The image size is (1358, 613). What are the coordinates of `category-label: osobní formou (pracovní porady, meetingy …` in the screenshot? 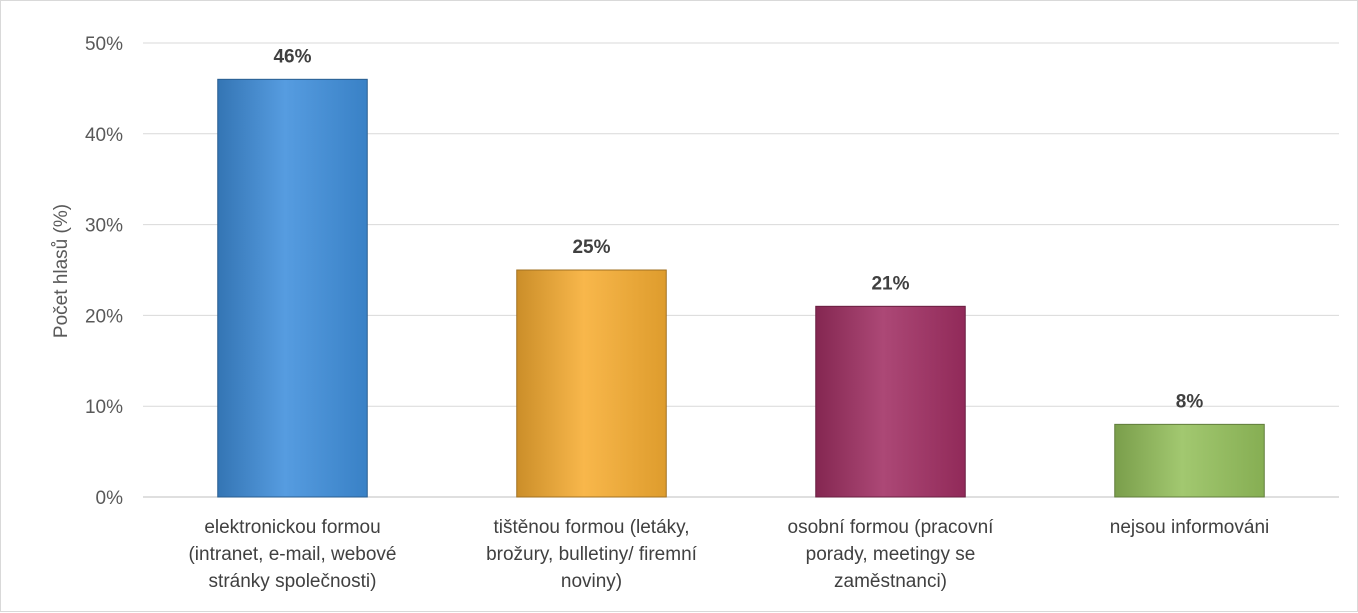 It's located at (891, 554).